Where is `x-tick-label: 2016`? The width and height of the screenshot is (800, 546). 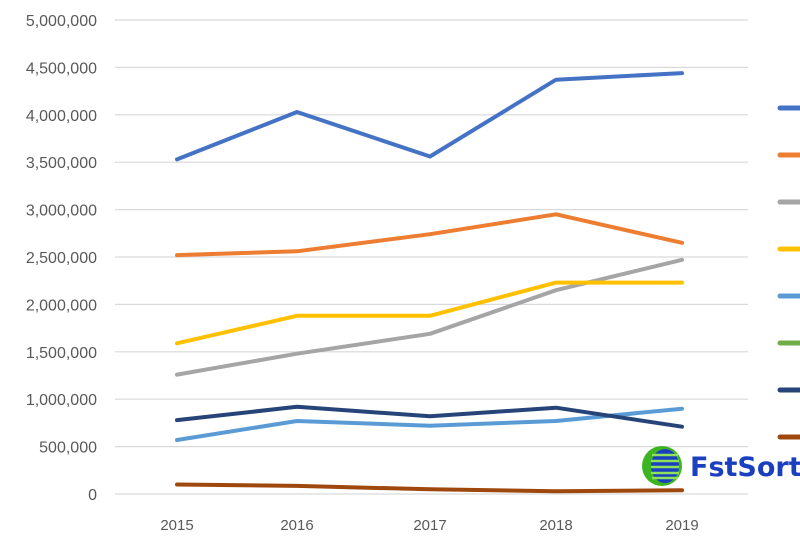
x-tick-label: 2016 is located at coordinates (296, 525).